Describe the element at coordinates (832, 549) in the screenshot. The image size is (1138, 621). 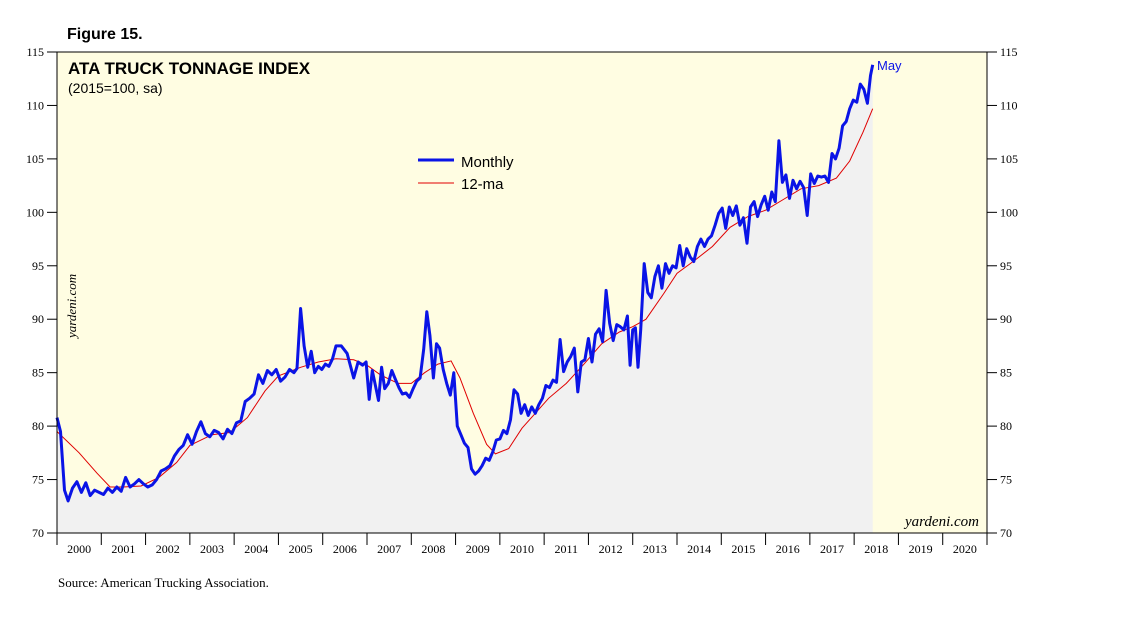
I see `x-tick-label: 2017` at that location.